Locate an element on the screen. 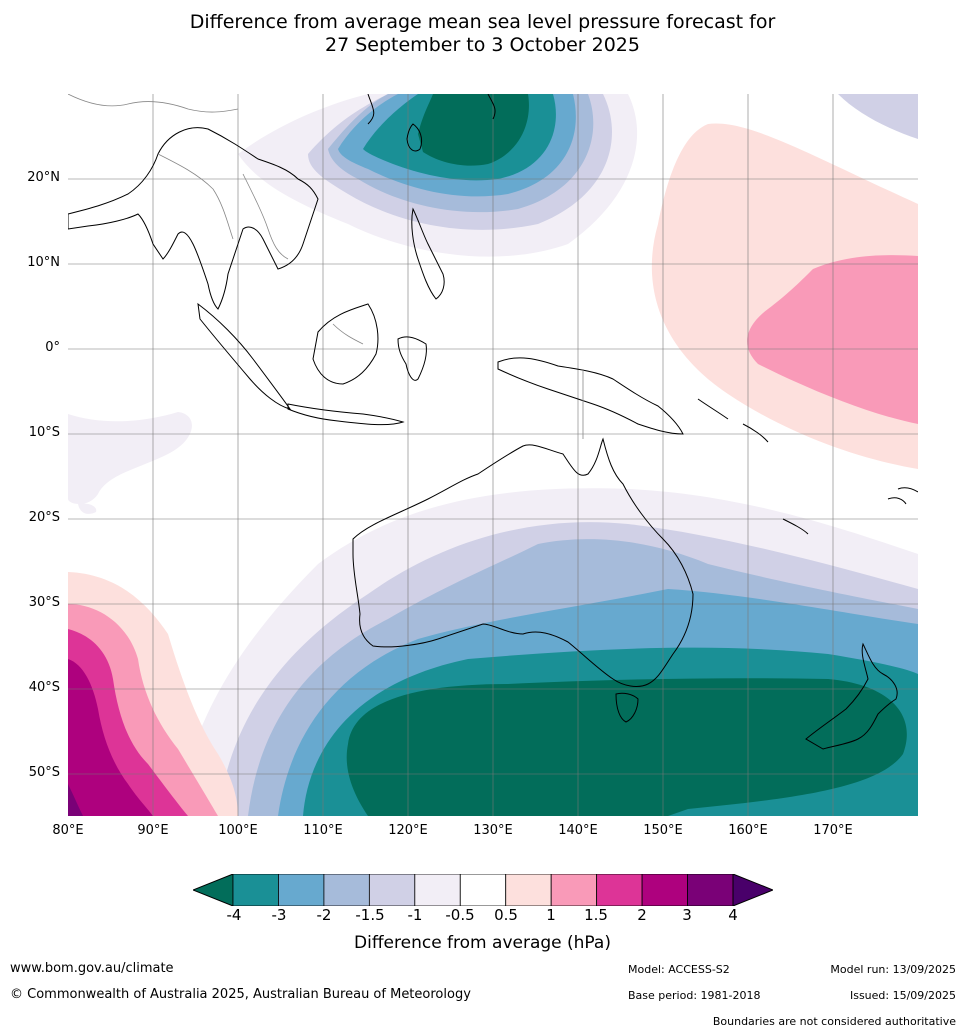 This screenshot has height=1035, width=965. lon-label-140e: 140°E is located at coordinates (578, 830).